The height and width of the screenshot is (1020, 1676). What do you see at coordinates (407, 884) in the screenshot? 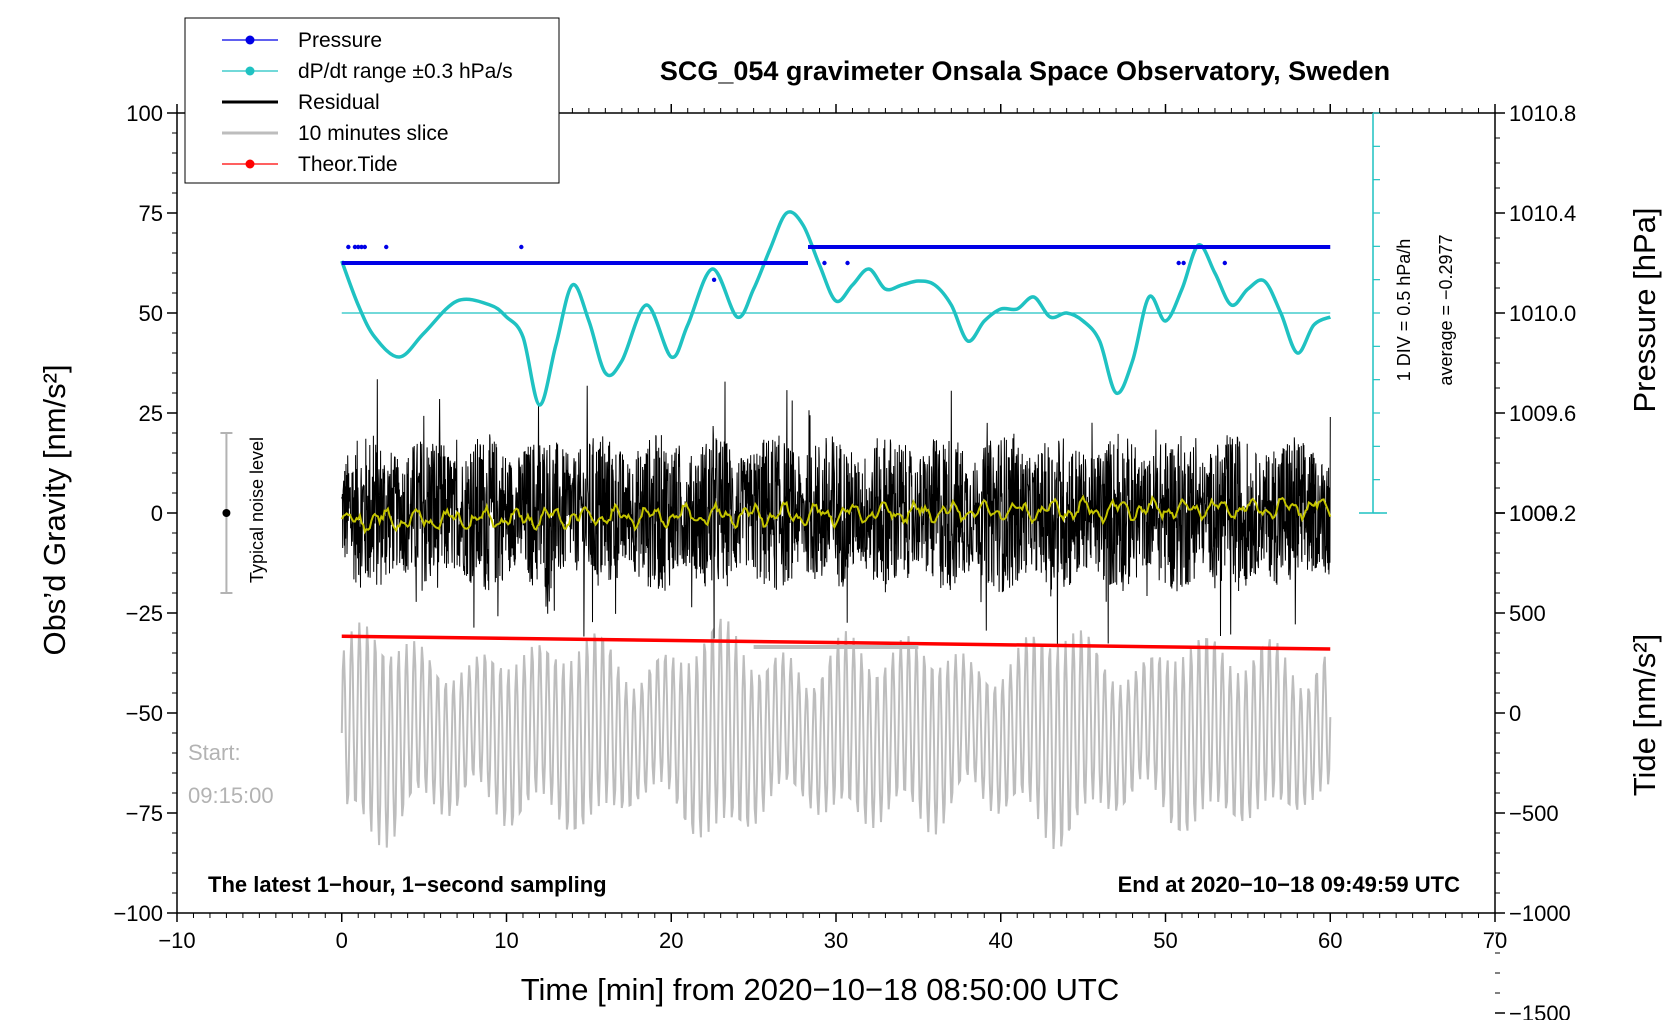
I see `sampling-note: The latest 1−hour, 1−second sampling` at bounding box center [407, 884].